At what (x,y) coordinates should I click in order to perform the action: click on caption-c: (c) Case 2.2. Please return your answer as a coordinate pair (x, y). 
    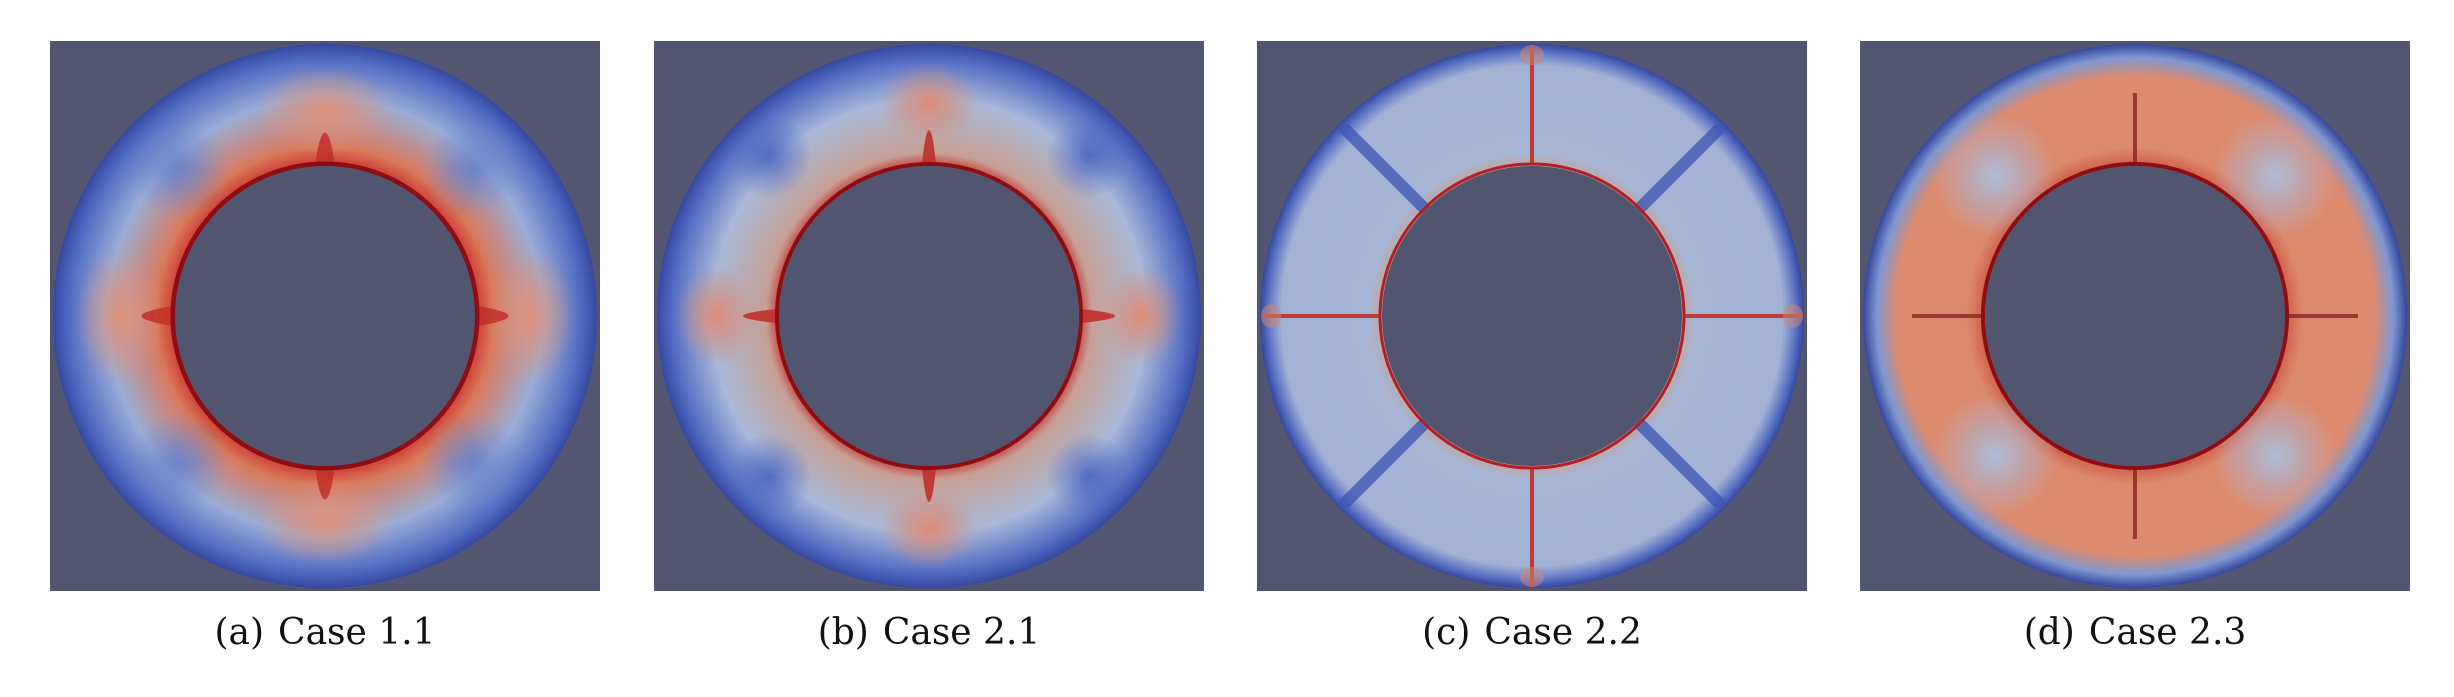
    Looking at the image, I should click on (1532, 632).